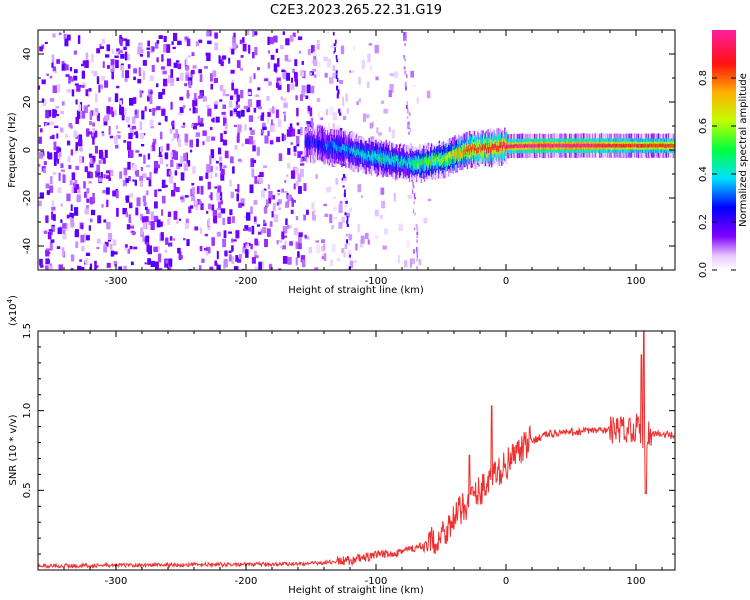 The image size is (750, 600). What do you see at coordinates (246, 581) in the screenshot?
I see `x-tick-label: -200` at bounding box center [246, 581].